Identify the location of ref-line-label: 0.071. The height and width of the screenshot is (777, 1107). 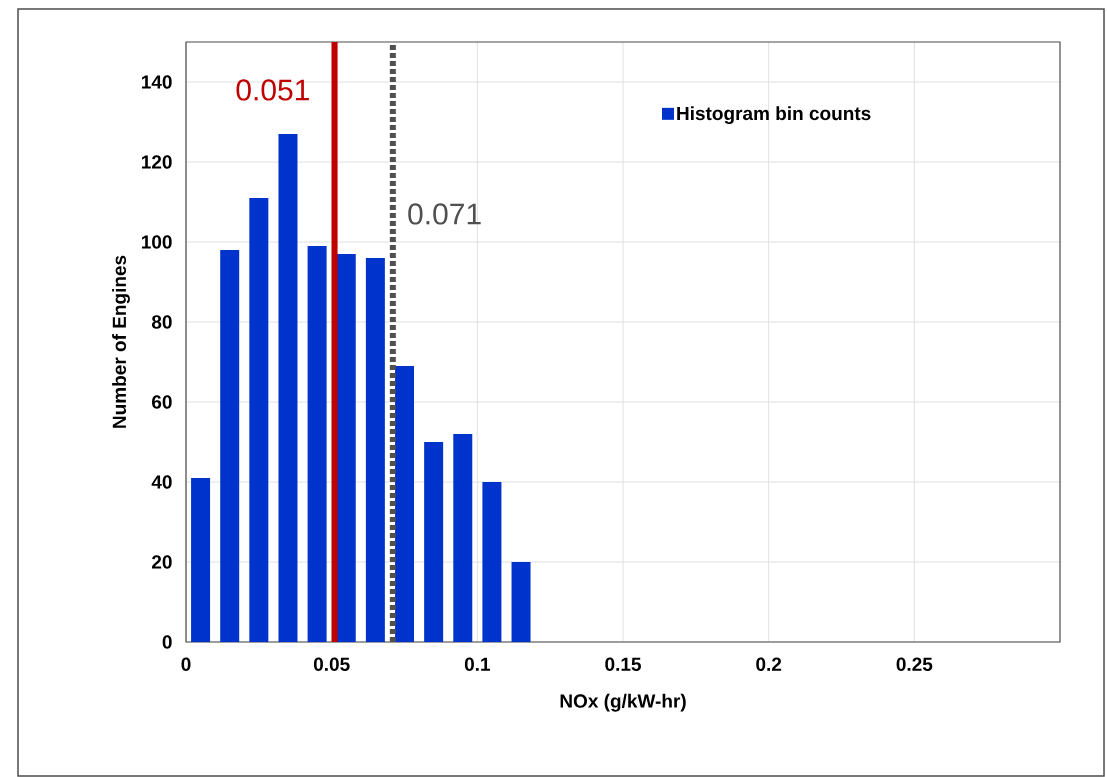
(444, 214).